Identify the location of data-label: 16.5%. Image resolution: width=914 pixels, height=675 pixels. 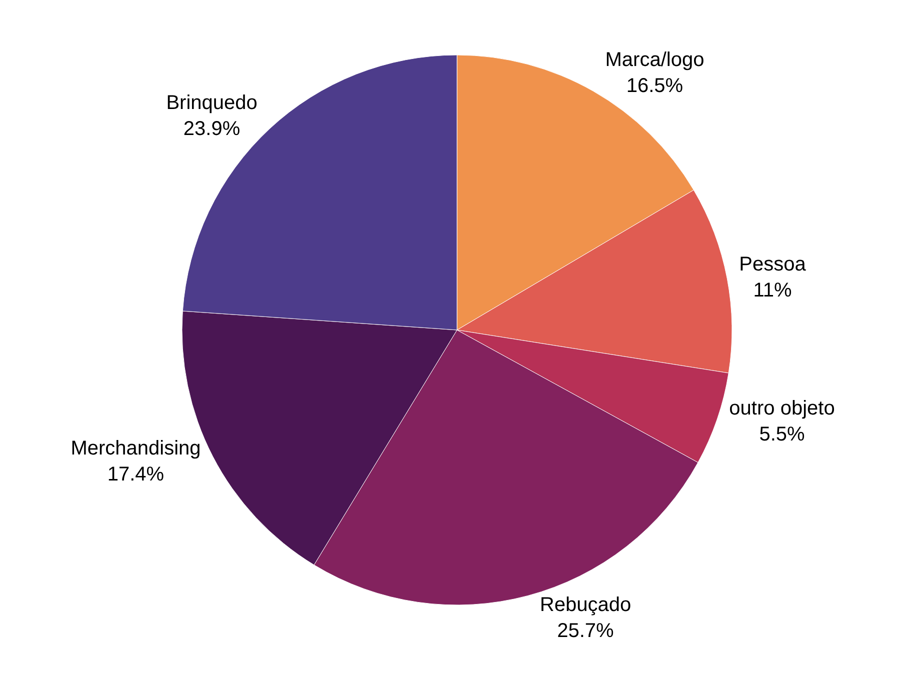
(655, 86).